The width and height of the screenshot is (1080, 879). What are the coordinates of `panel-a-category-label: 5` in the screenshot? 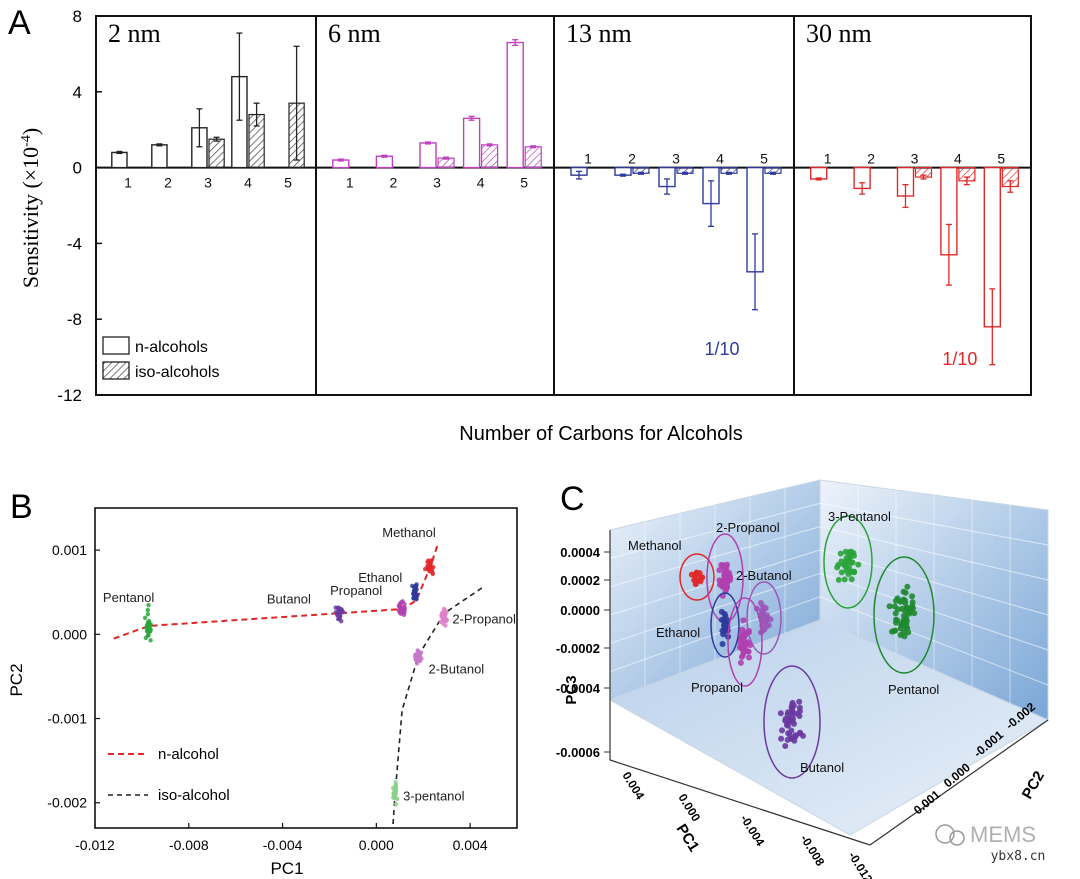 It's located at (764, 159).